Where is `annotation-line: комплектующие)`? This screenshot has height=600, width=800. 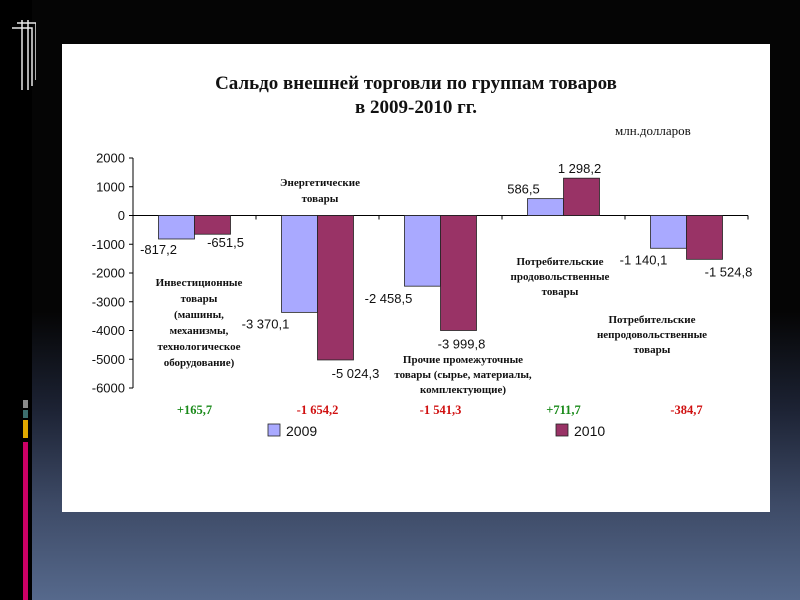 annotation-line: комплектующие) is located at coordinates (463, 390).